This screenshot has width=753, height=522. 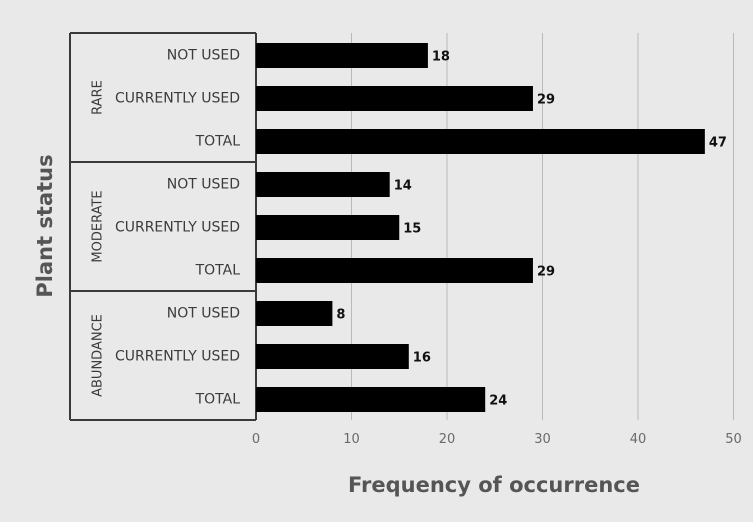 What do you see at coordinates (256, 439) in the screenshot?
I see `x-tick-label: 0` at bounding box center [256, 439].